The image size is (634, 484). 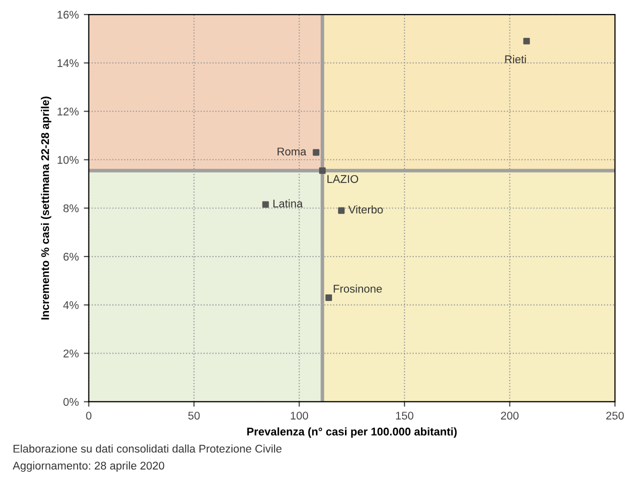 What do you see at coordinates (71, 354) in the screenshot?
I see `y-tick-label: 2%` at bounding box center [71, 354].